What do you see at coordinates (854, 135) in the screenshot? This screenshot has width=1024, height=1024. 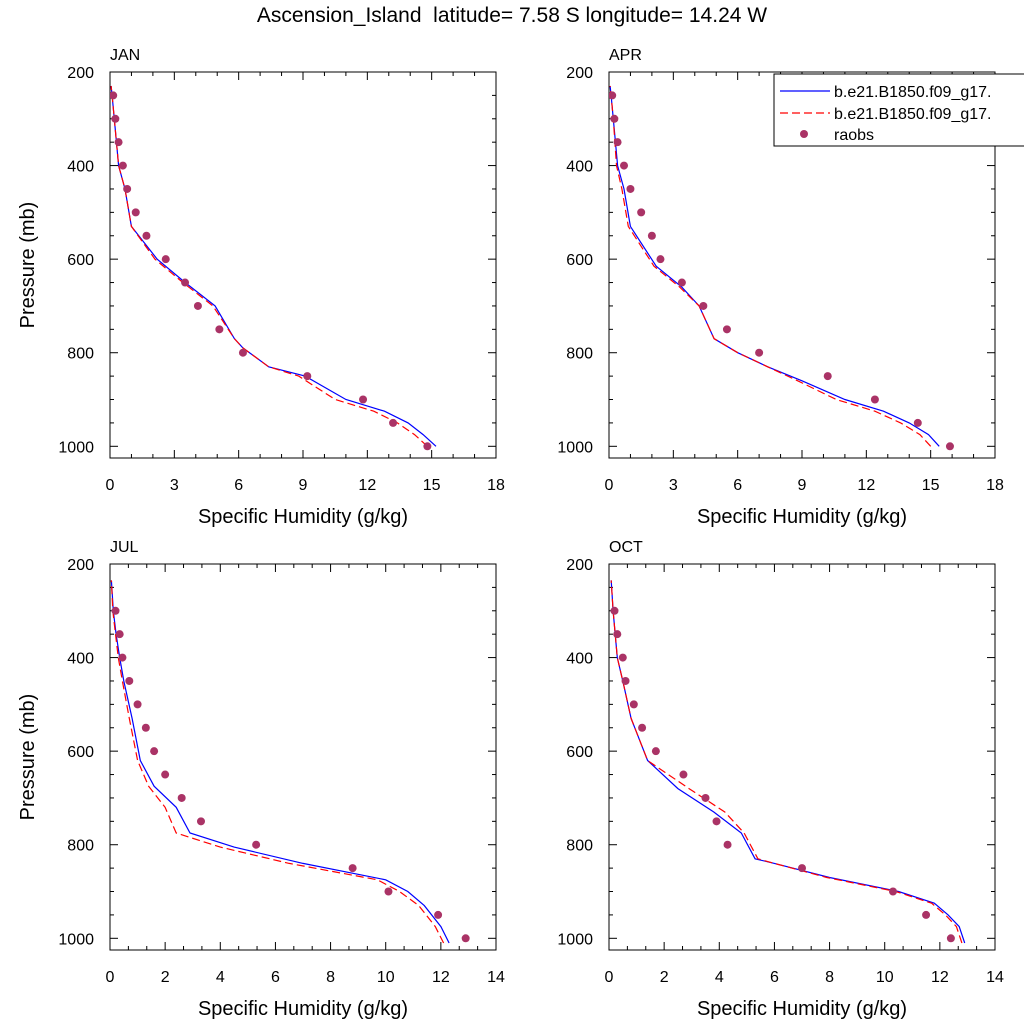 I see `legend-entry-label: raobs` at bounding box center [854, 135].